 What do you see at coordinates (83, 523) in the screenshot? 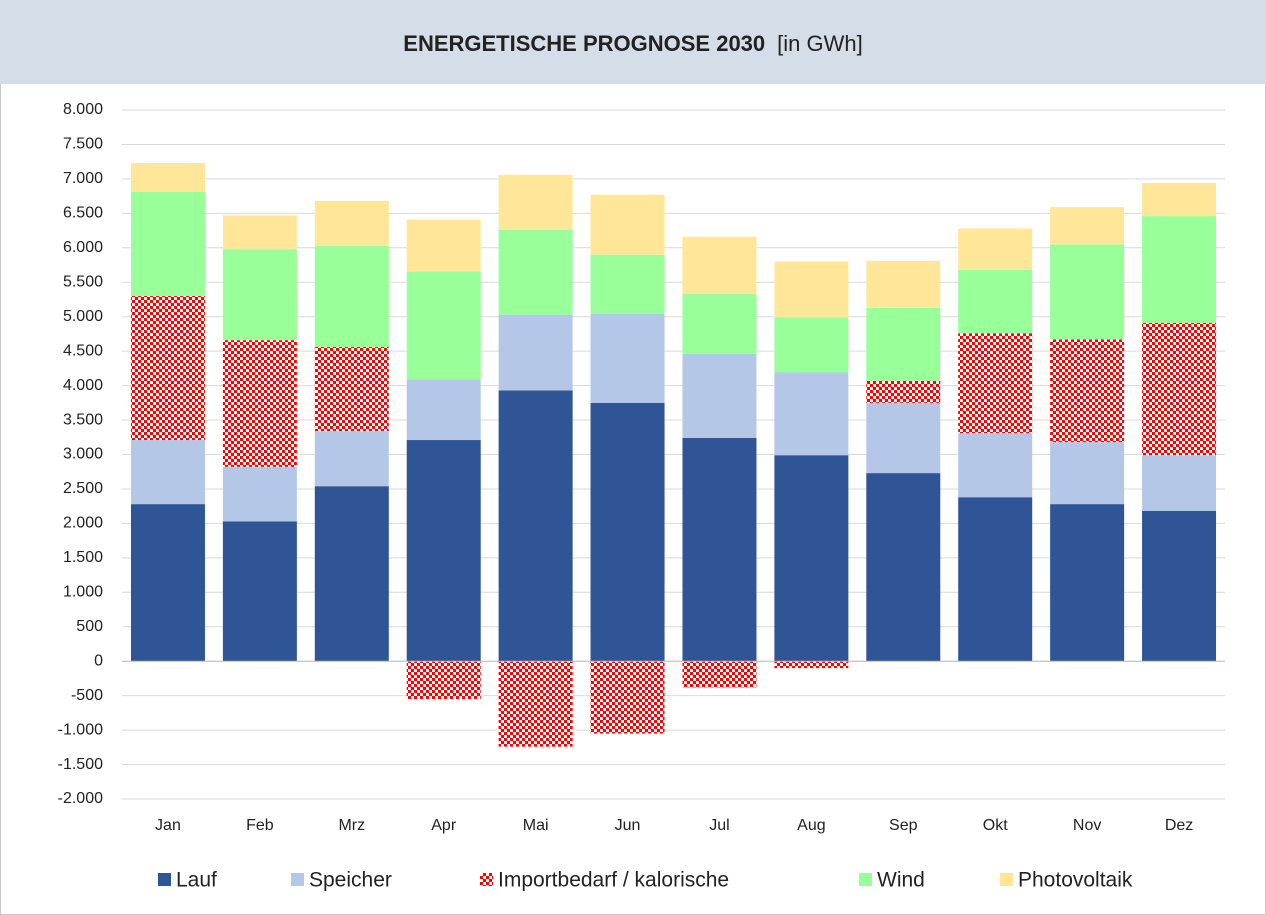
I see `y-tick-label: 2.000` at bounding box center [83, 523].